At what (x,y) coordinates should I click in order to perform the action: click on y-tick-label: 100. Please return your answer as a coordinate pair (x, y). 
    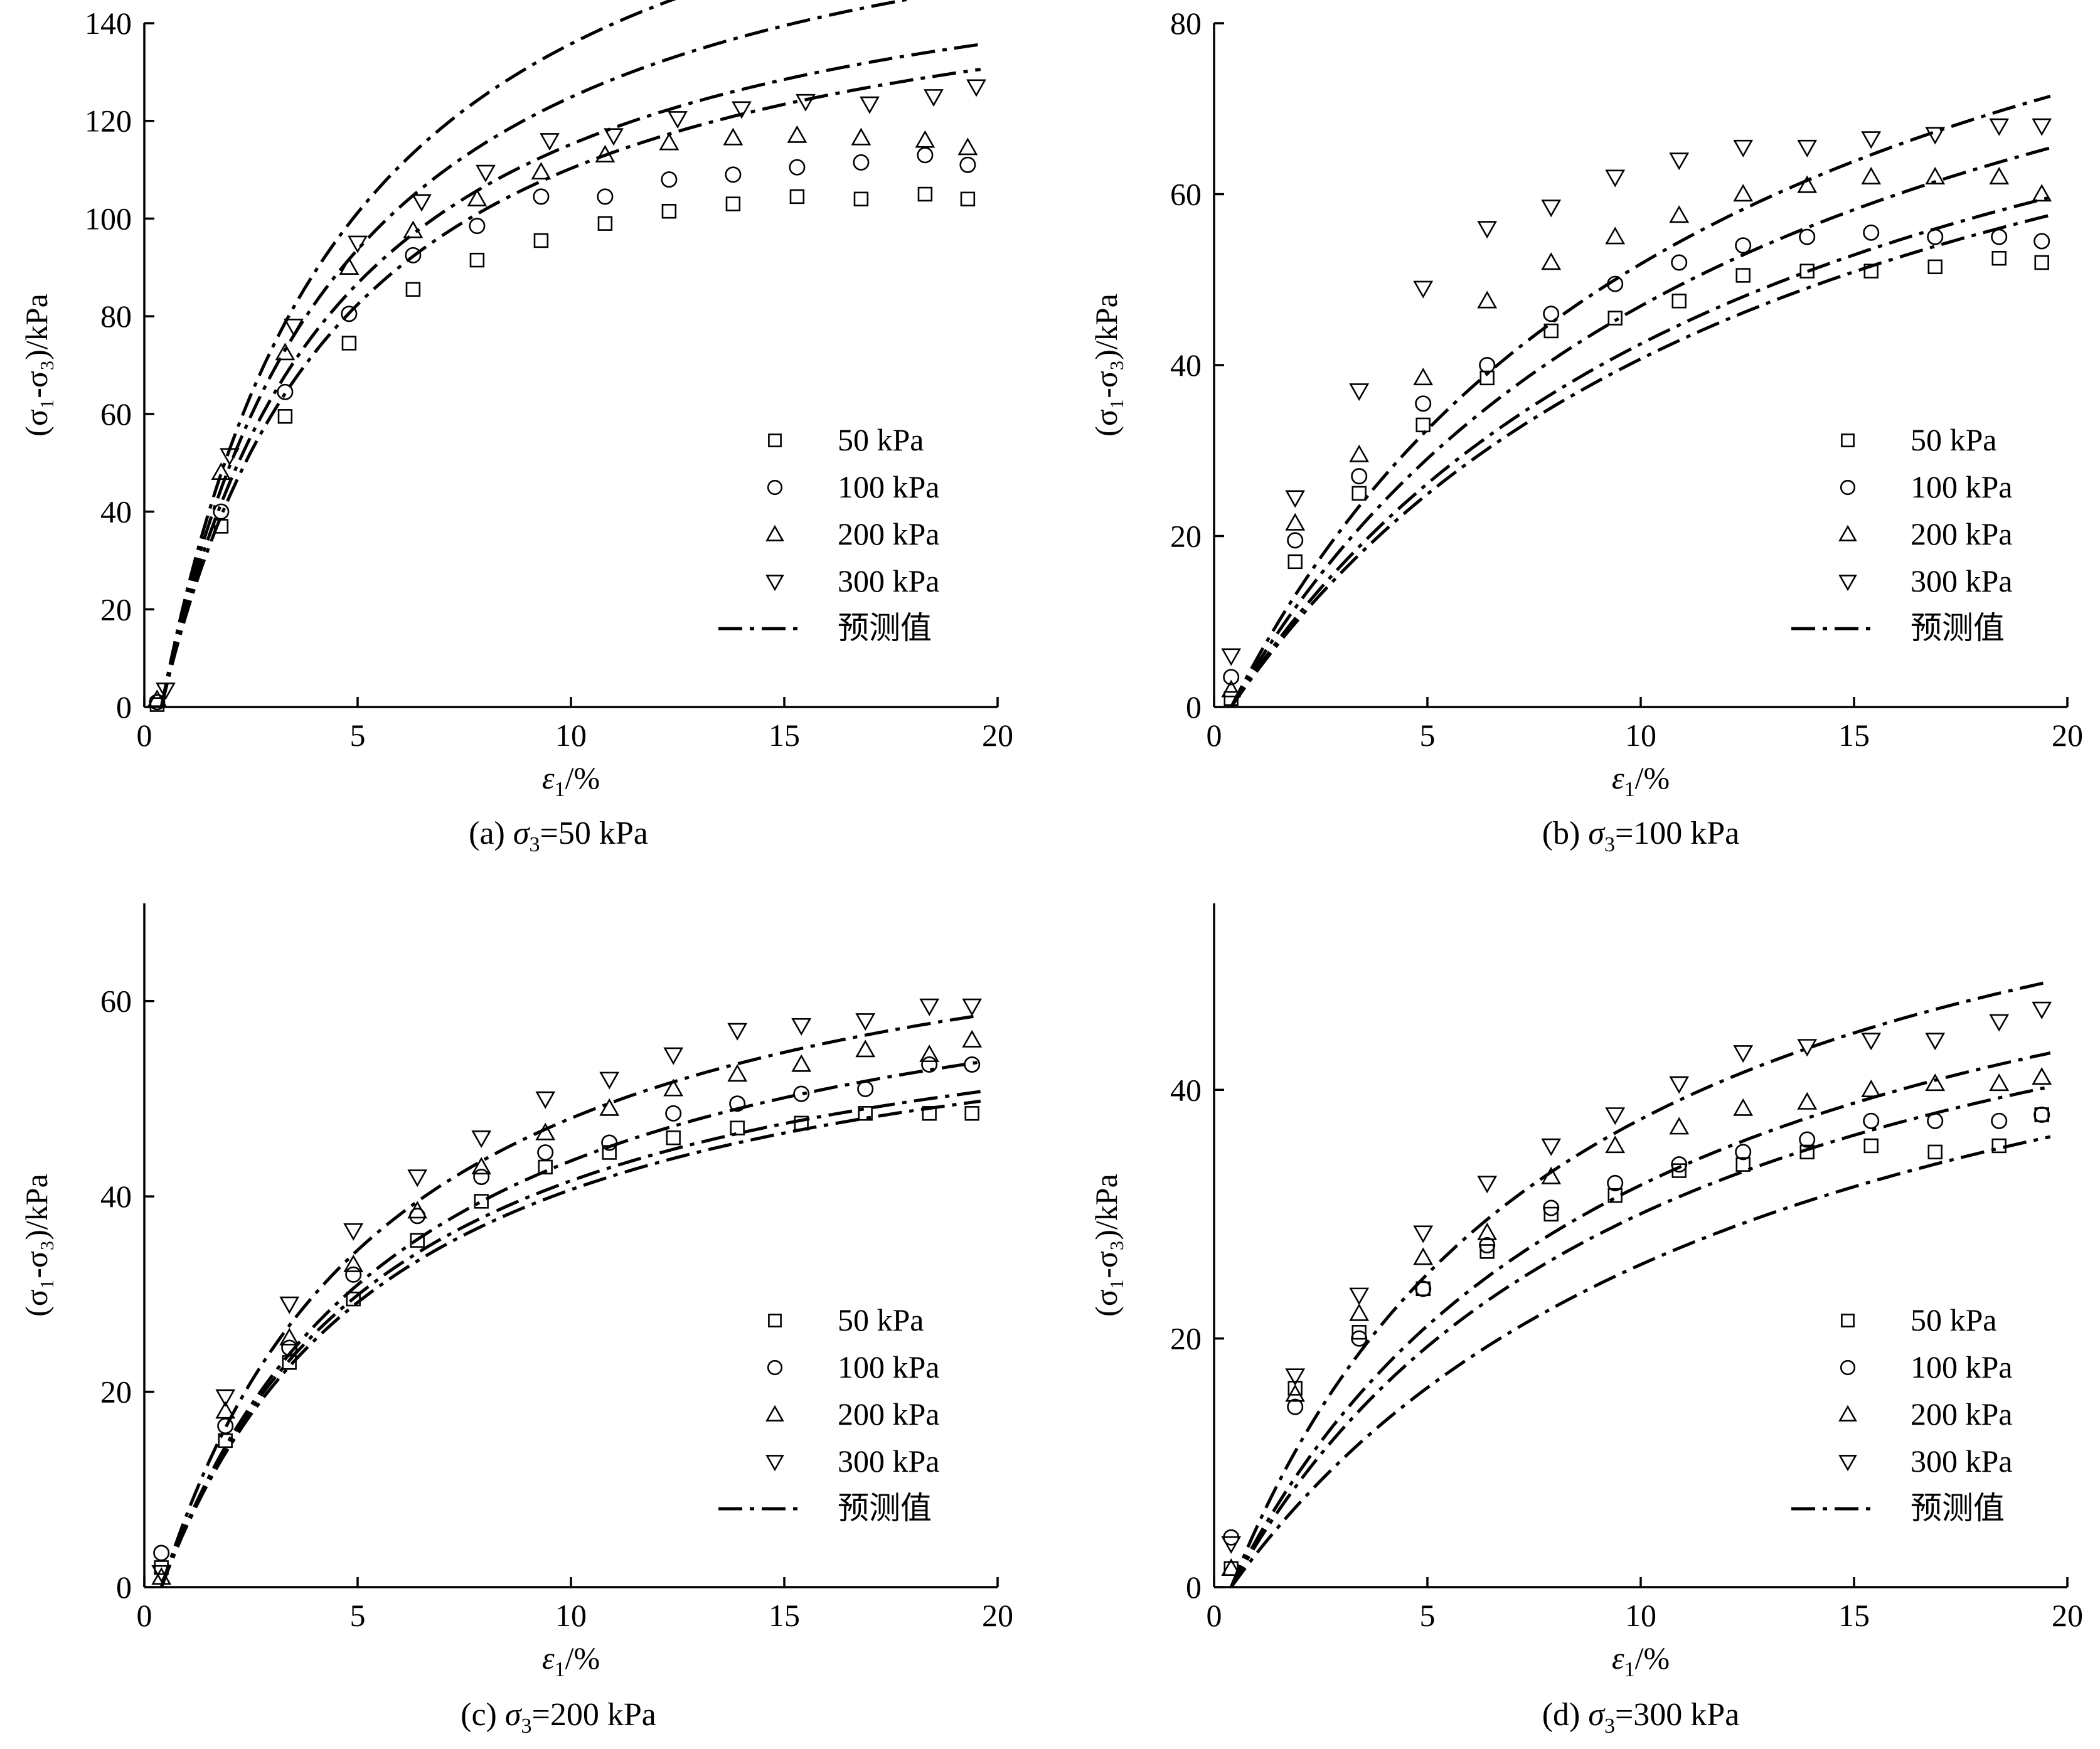
    Looking at the image, I should click on (109, 218).